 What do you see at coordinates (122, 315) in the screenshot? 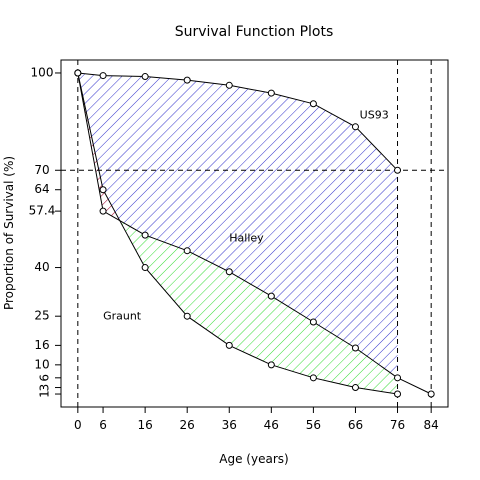
I see `annotation-graunt: Graunt` at bounding box center [122, 315].